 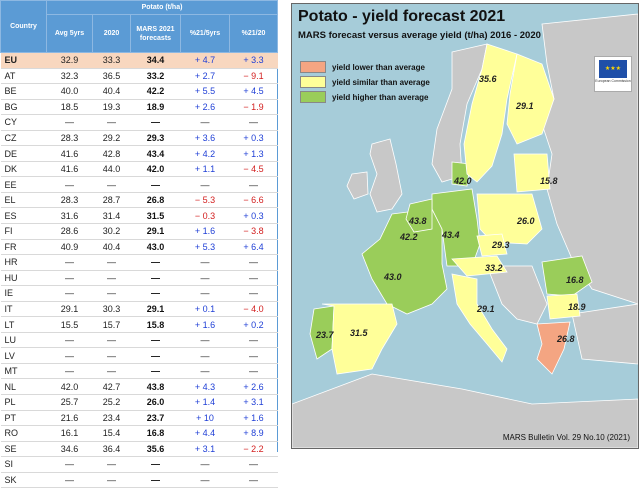 I want to click on cell-2020: 15.4, so click(x=111, y=433).